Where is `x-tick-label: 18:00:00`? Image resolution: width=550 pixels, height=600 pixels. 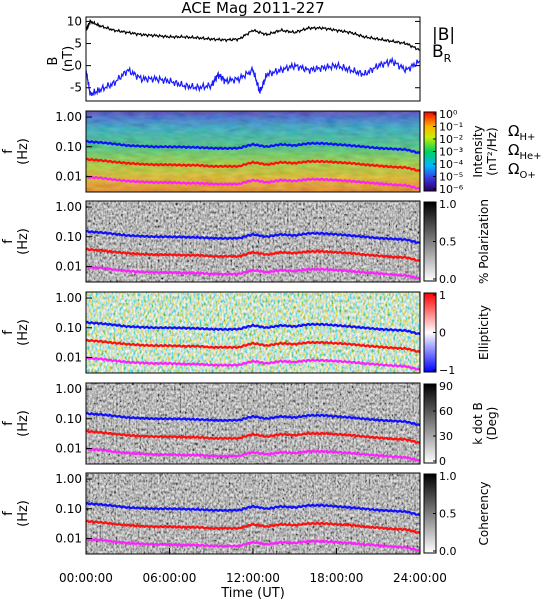 x-tick-label: 18:00:00 is located at coordinates (337, 578).